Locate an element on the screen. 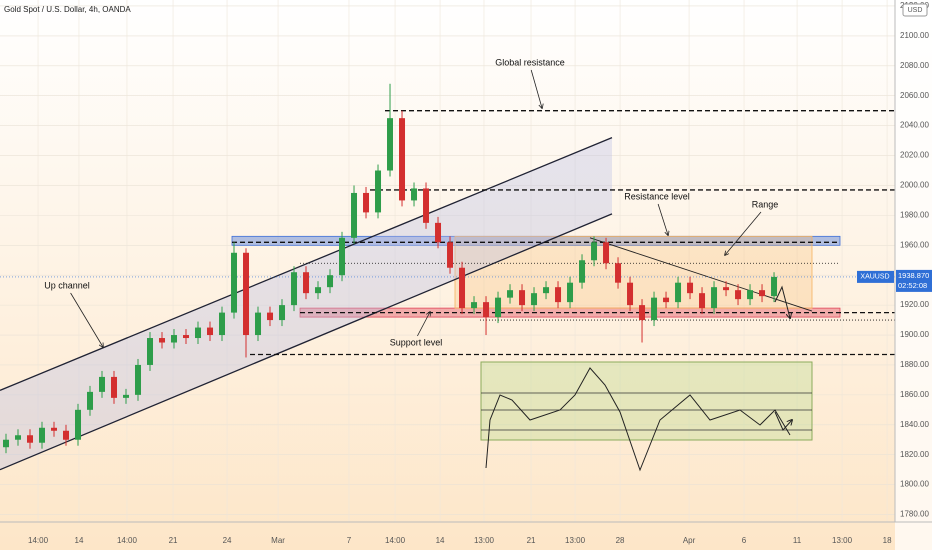 This screenshot has width=932, height=550. inset-box is located at coordinates (646, 416).